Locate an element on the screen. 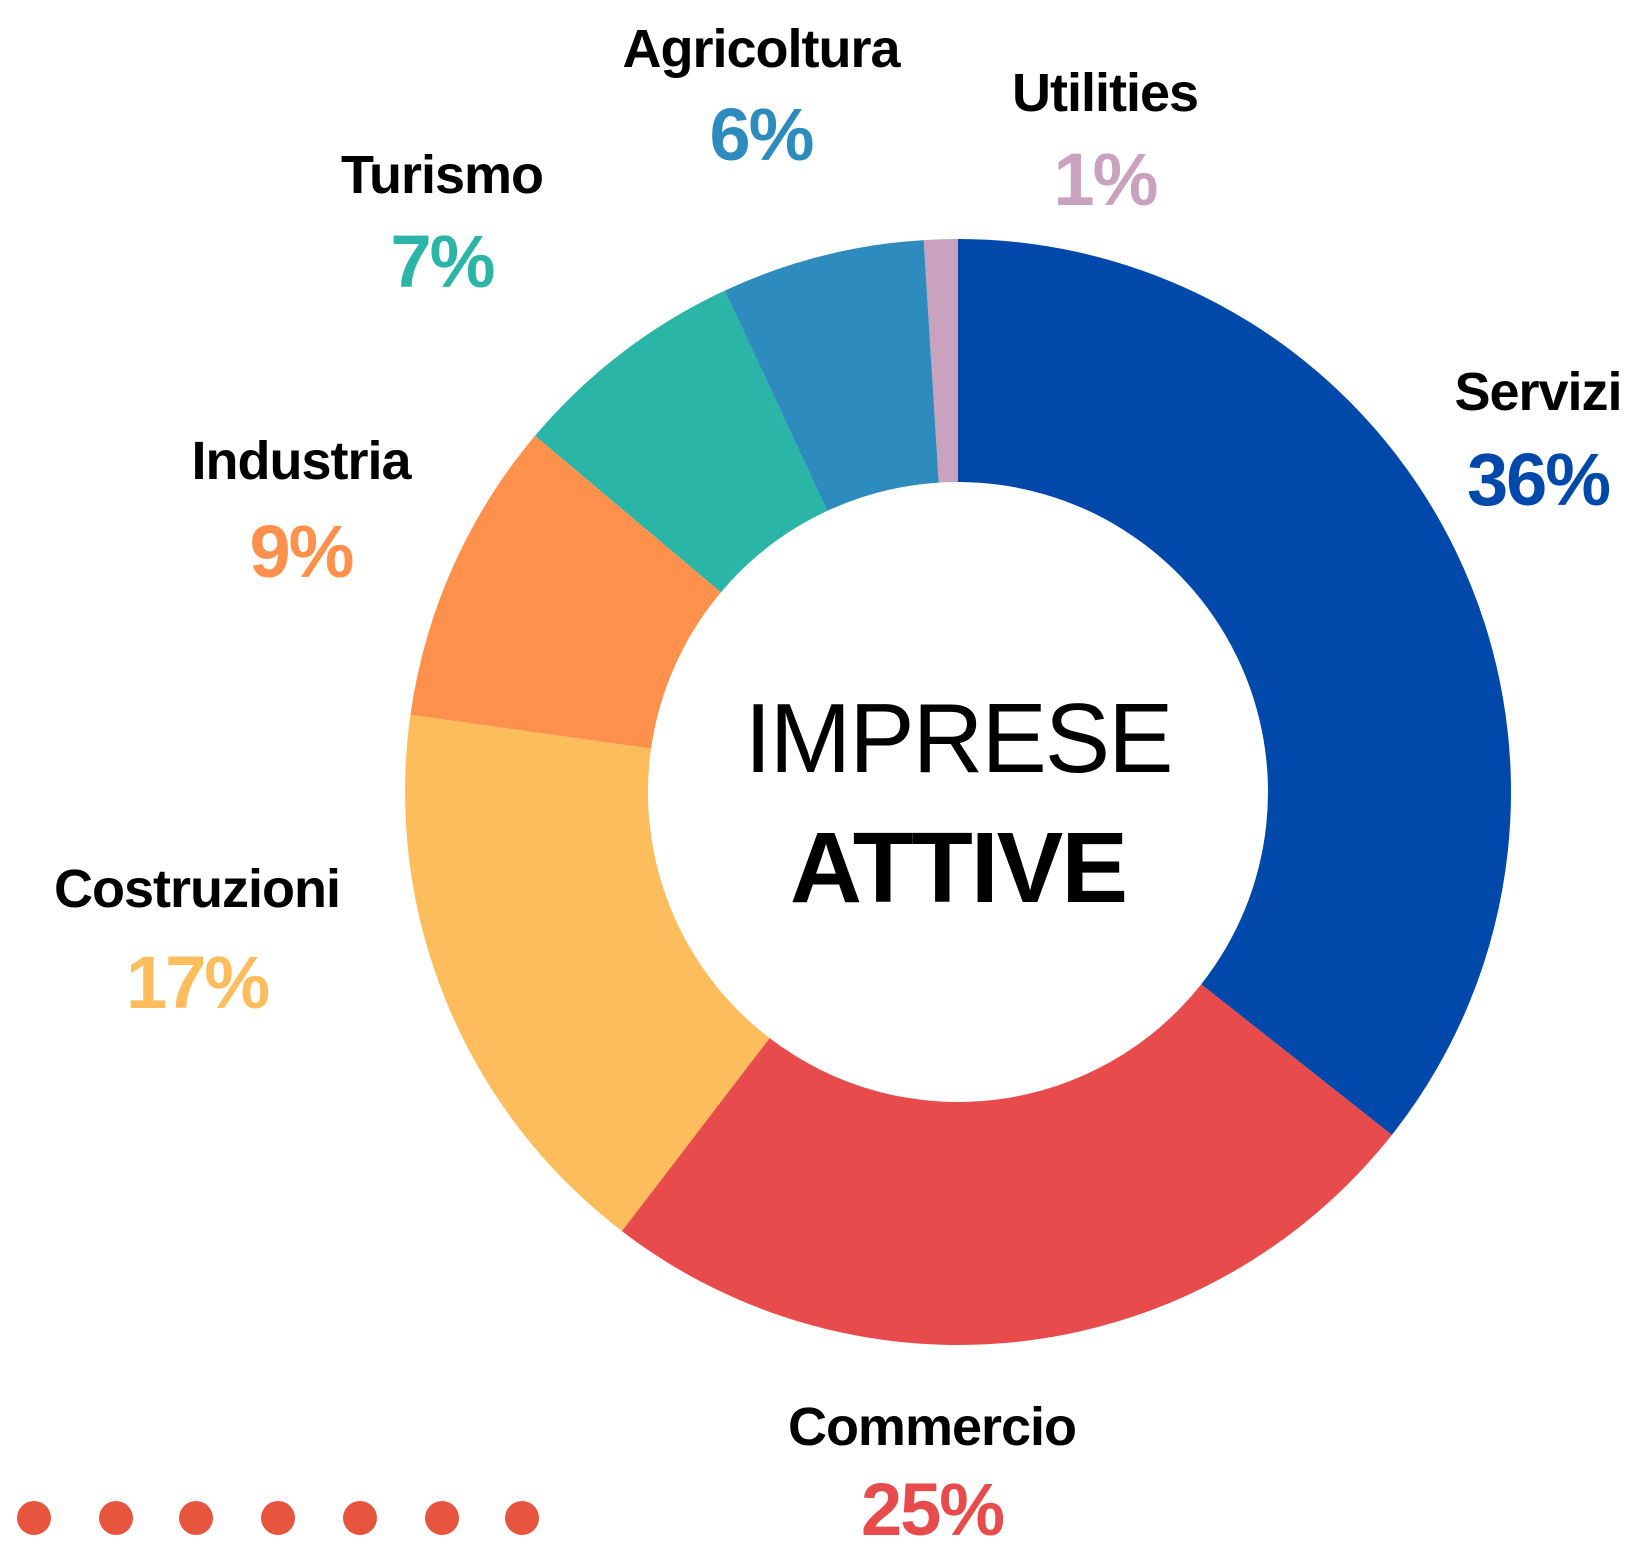  slice-value-label: 25% is located at coordinates (932, 1506).